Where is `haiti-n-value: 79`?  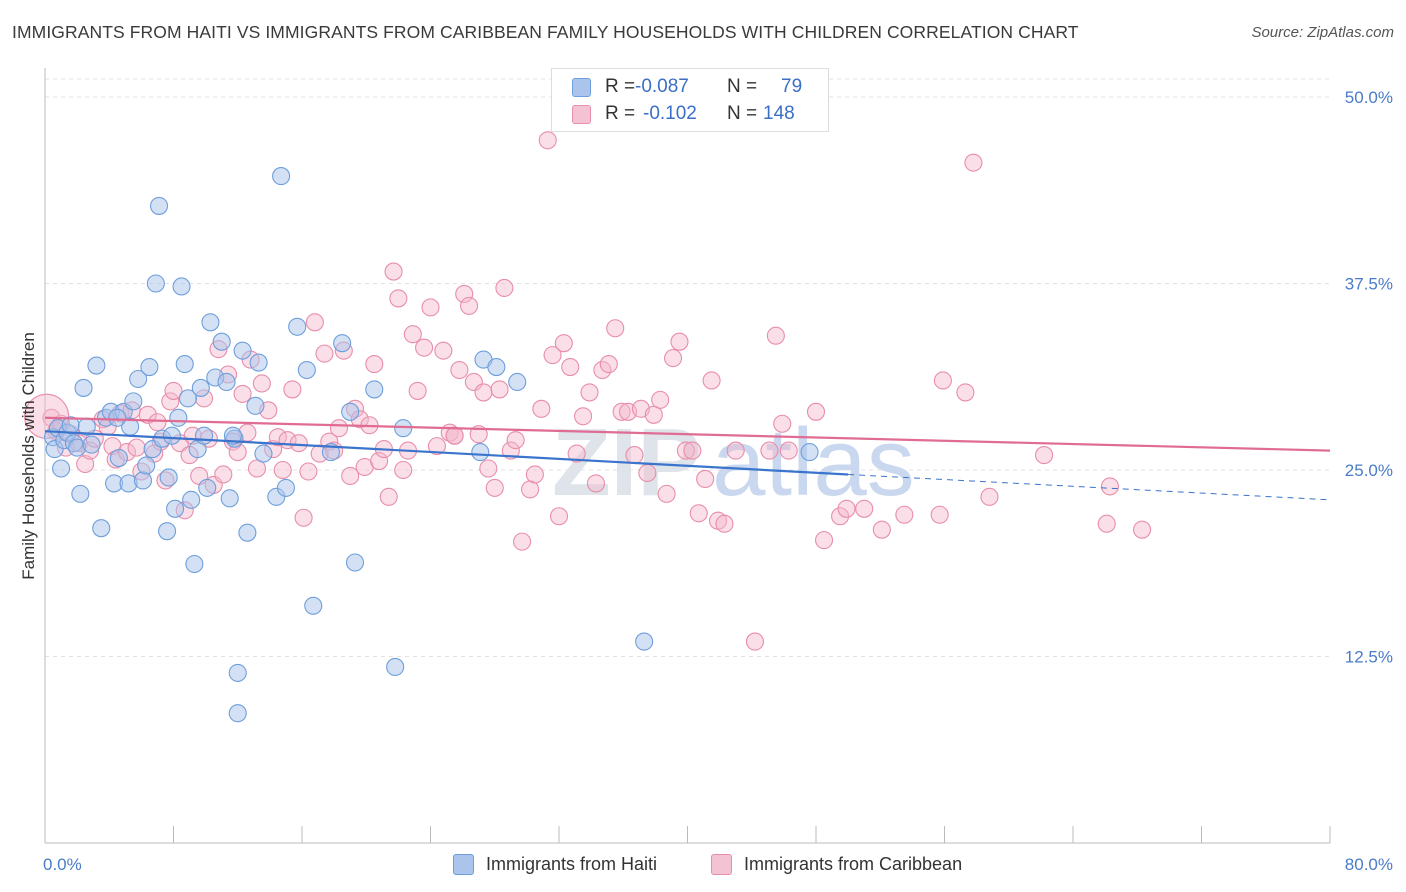 haiti-n-value: 79 is located at coordinates (792, 86).